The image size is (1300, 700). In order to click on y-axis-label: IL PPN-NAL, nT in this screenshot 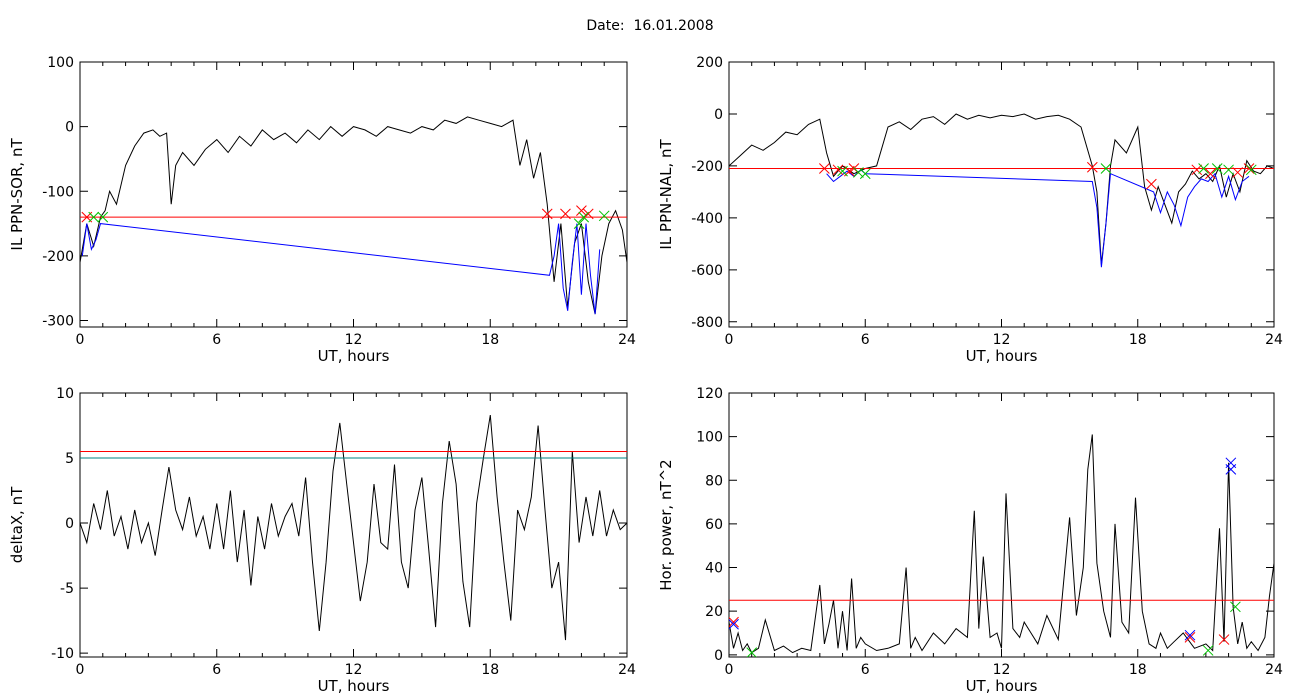, I will do `click(666, 194)`.